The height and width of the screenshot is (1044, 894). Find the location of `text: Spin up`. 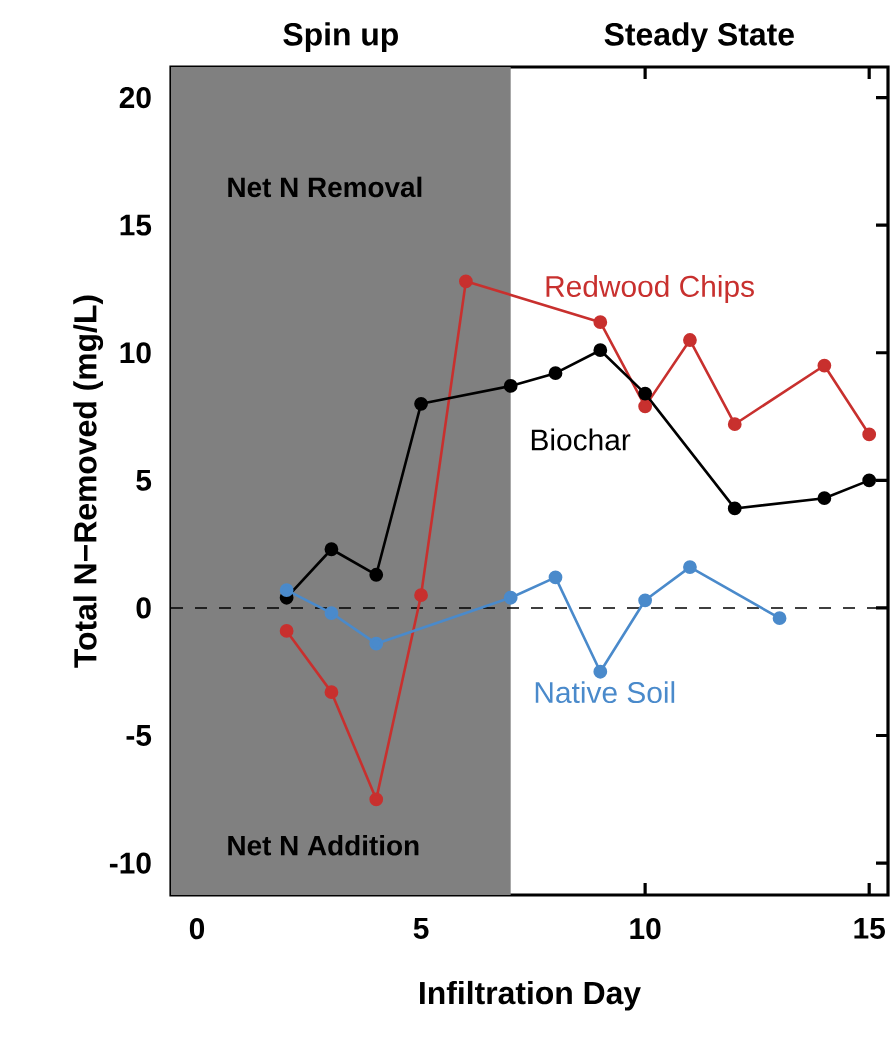

text: Spin up is located at coordinates (340, 37).